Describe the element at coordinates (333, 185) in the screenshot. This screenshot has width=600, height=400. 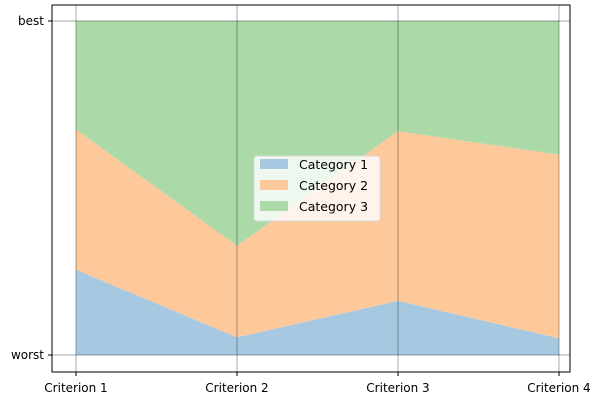
I see `legend-label-2: Category 2` at that location.